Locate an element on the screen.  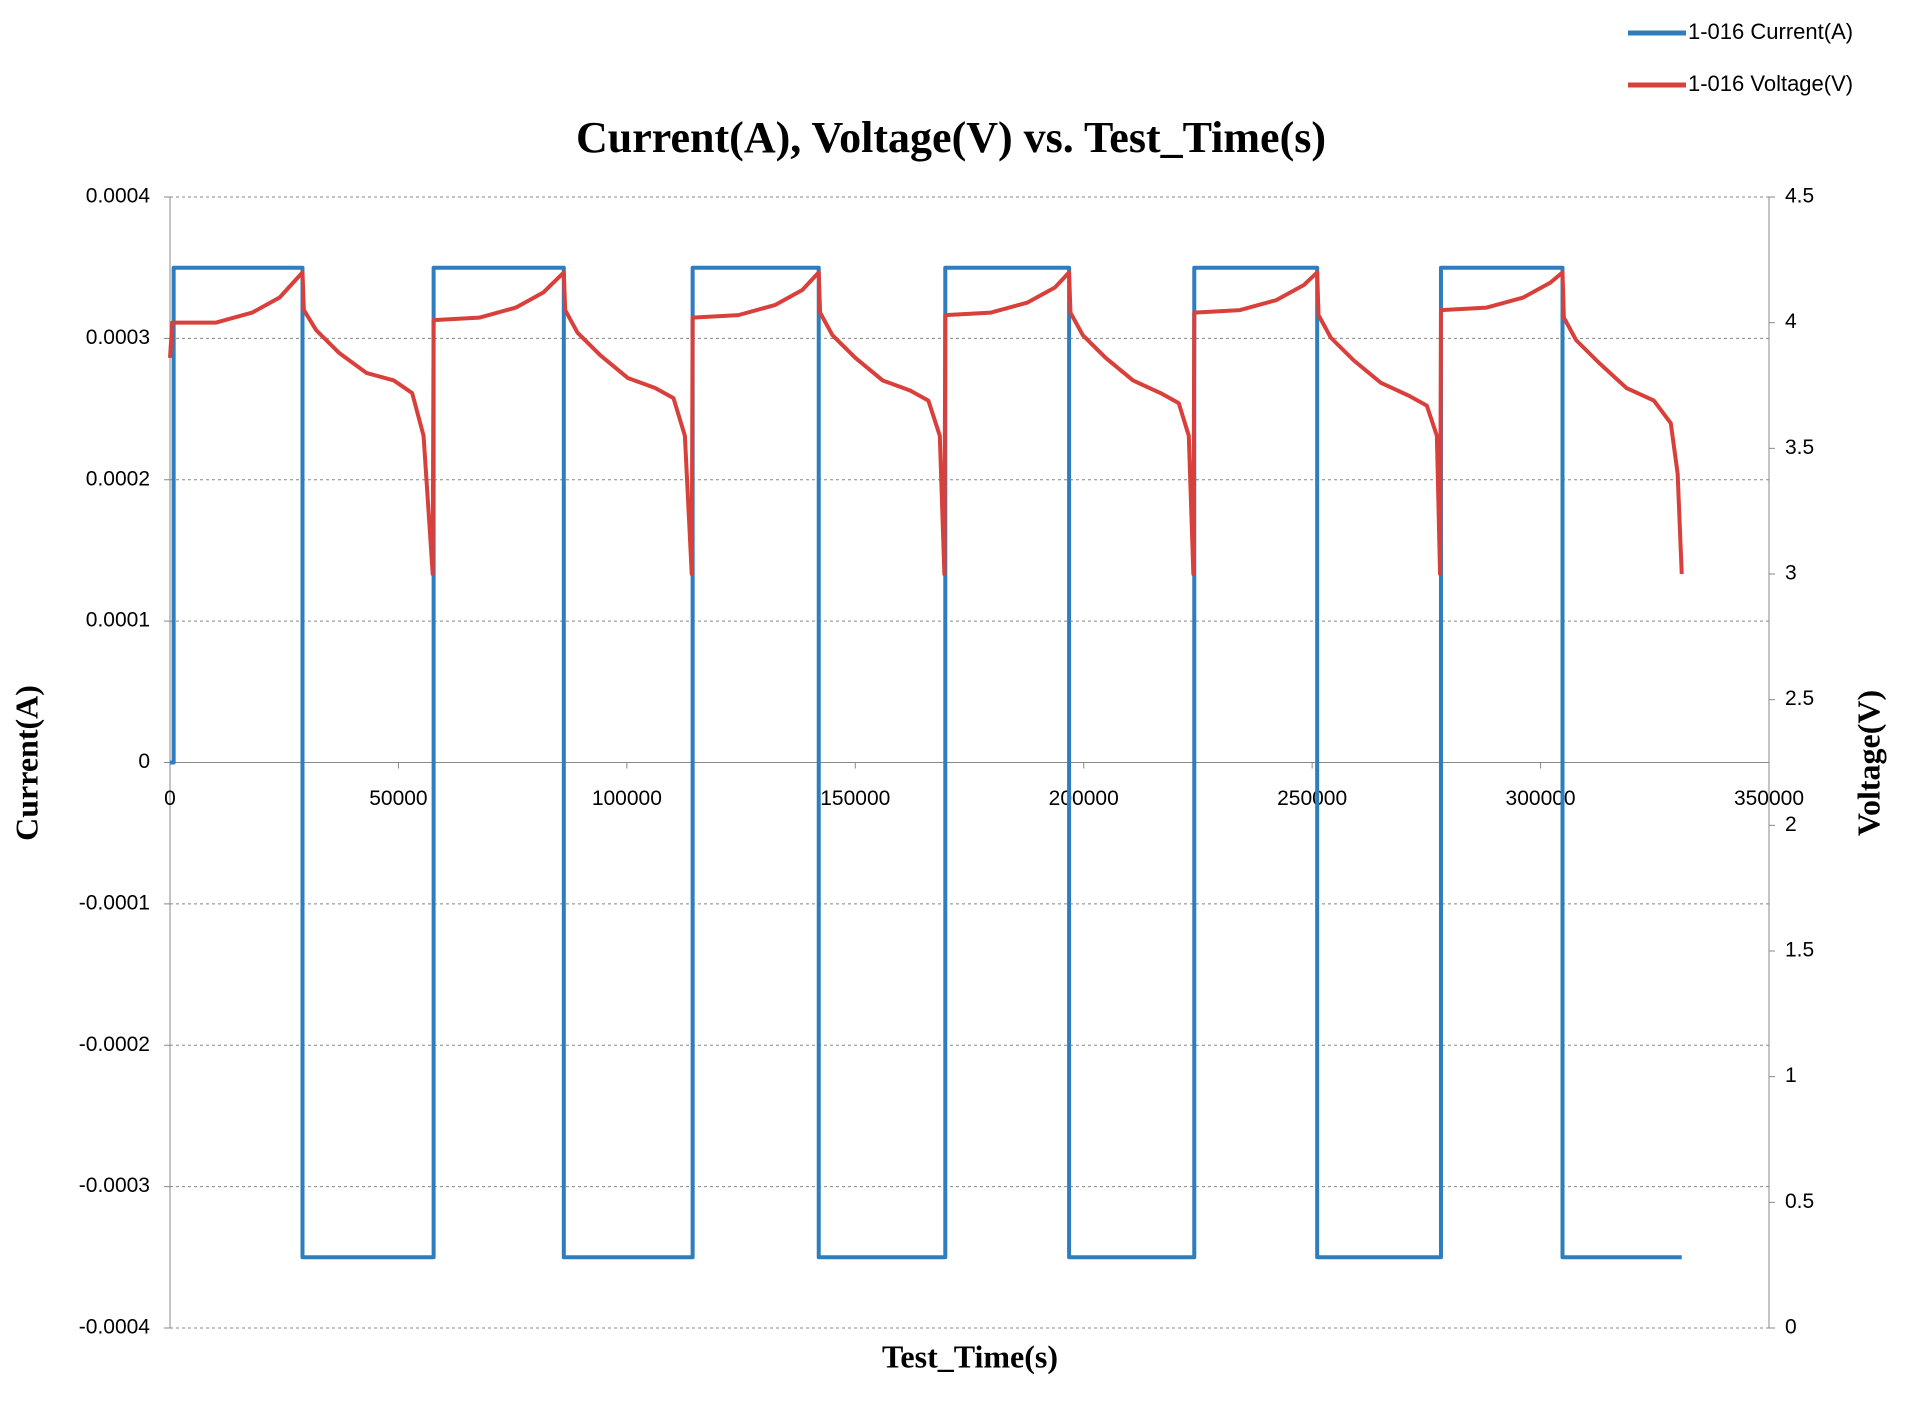
legend-label: 1-016 Current(A) is located at coordinates (1770, 31).